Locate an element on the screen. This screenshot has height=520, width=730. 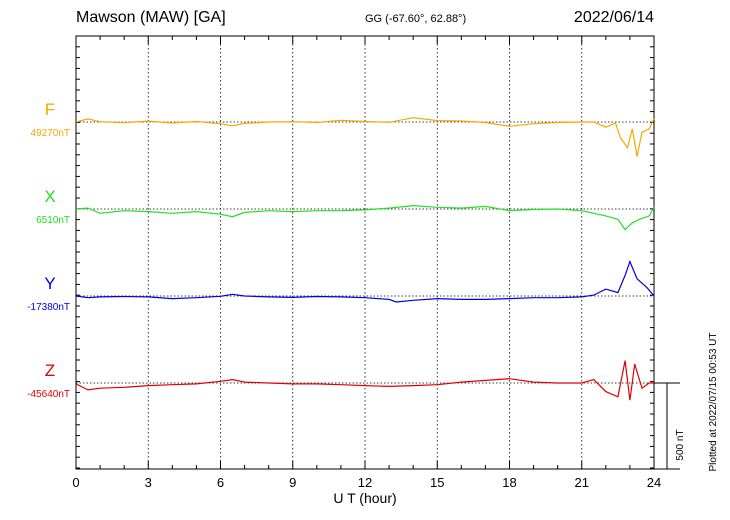
x-tick-label: 15 is located at coordinates (437, 482).